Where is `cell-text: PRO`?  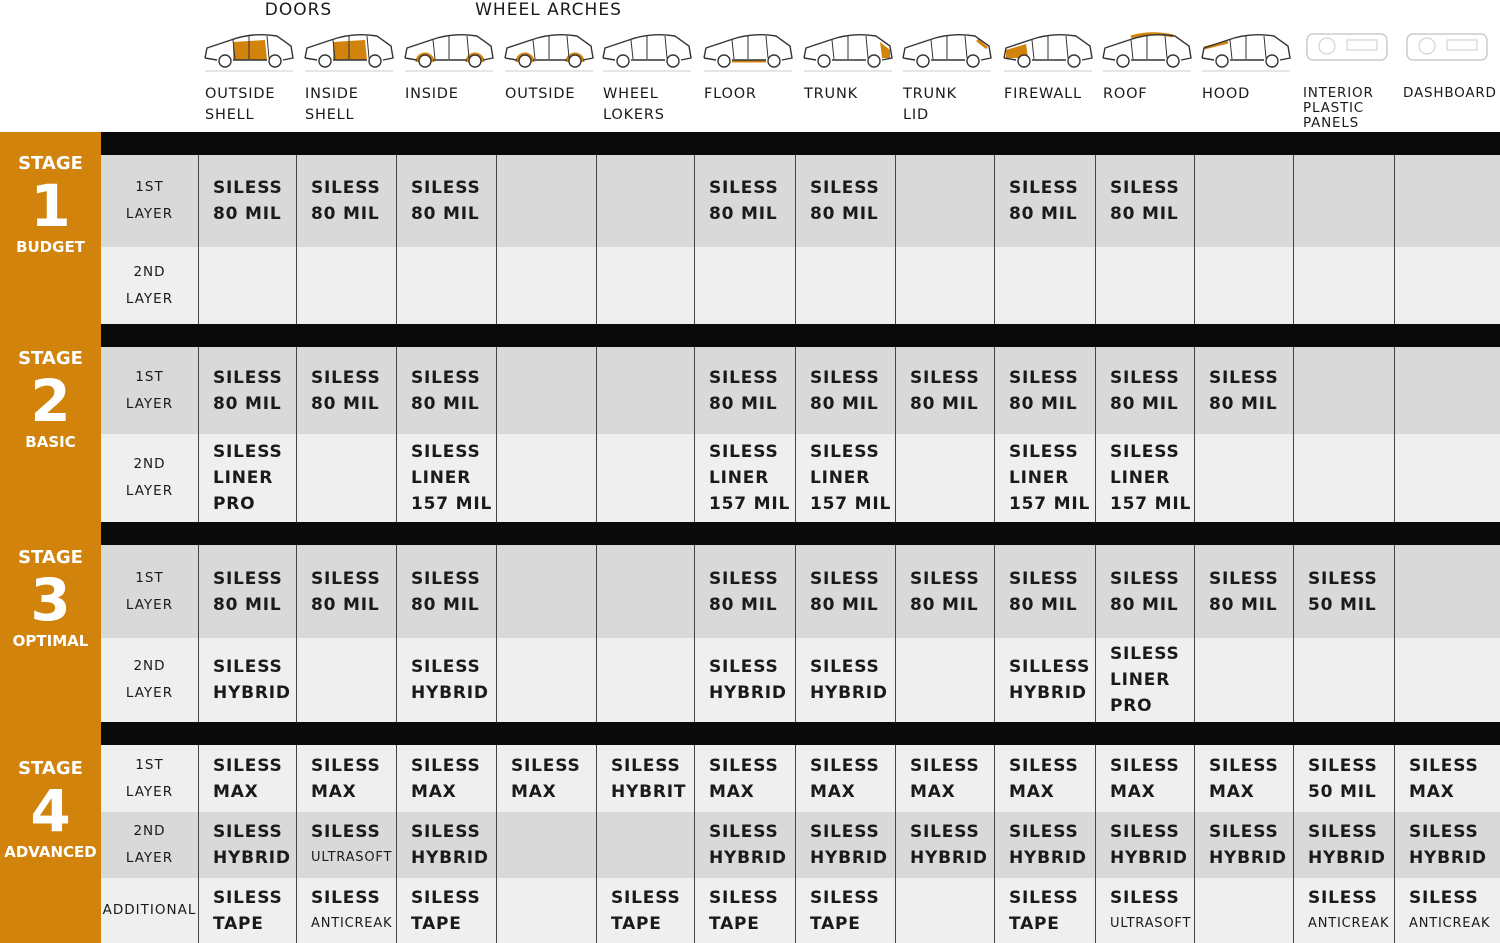
cell-text: PRO is located at coordinates (1131, 706).